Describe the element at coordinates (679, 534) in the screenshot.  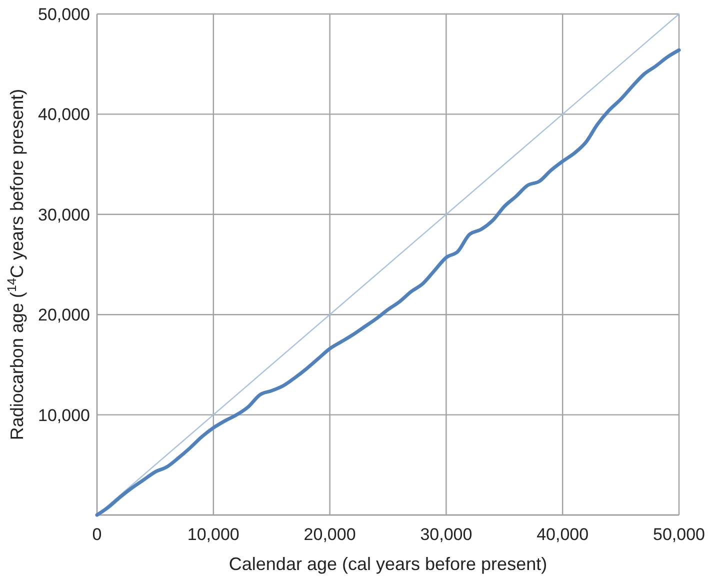
I see `x-tick-label: 50,000` at that location.